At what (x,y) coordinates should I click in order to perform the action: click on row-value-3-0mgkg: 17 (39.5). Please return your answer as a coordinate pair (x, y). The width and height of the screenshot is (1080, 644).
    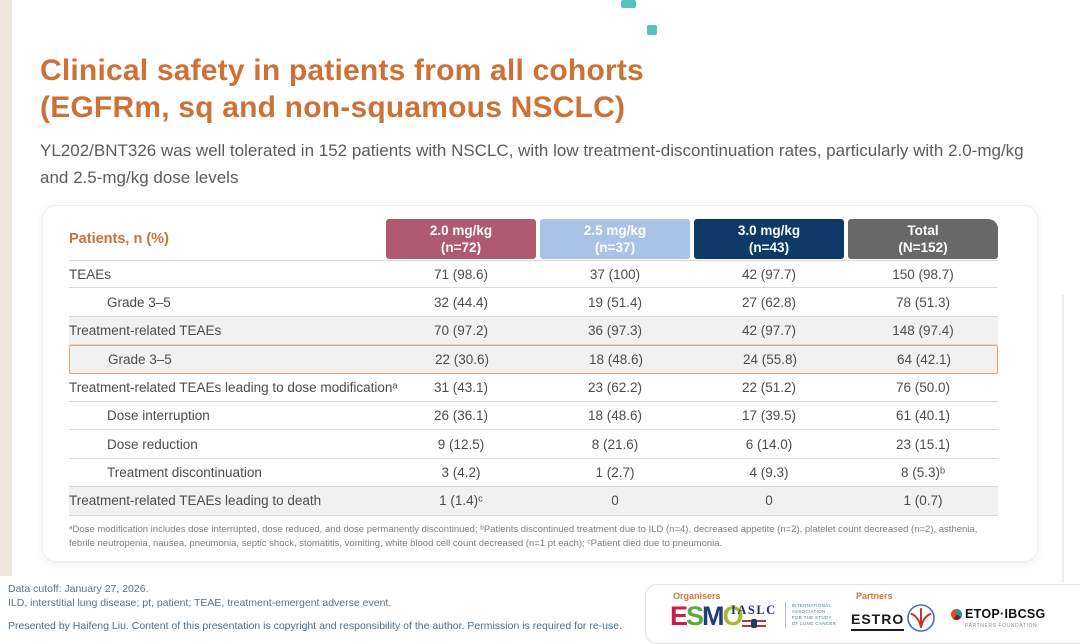
    Looking at the image, I should click on (769, 416).